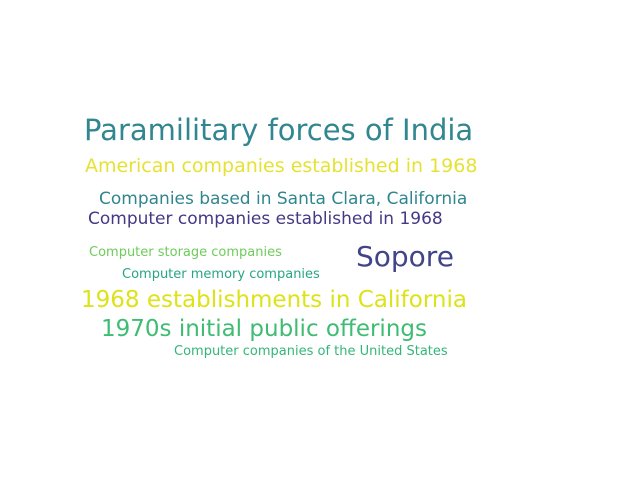 The width and height of the screenshot is (640, 480). Describe the element at coordinates (281, 166) in the screenshot. I see `word-american-companies-established-in-1968: American companies established in 1968` at that location.